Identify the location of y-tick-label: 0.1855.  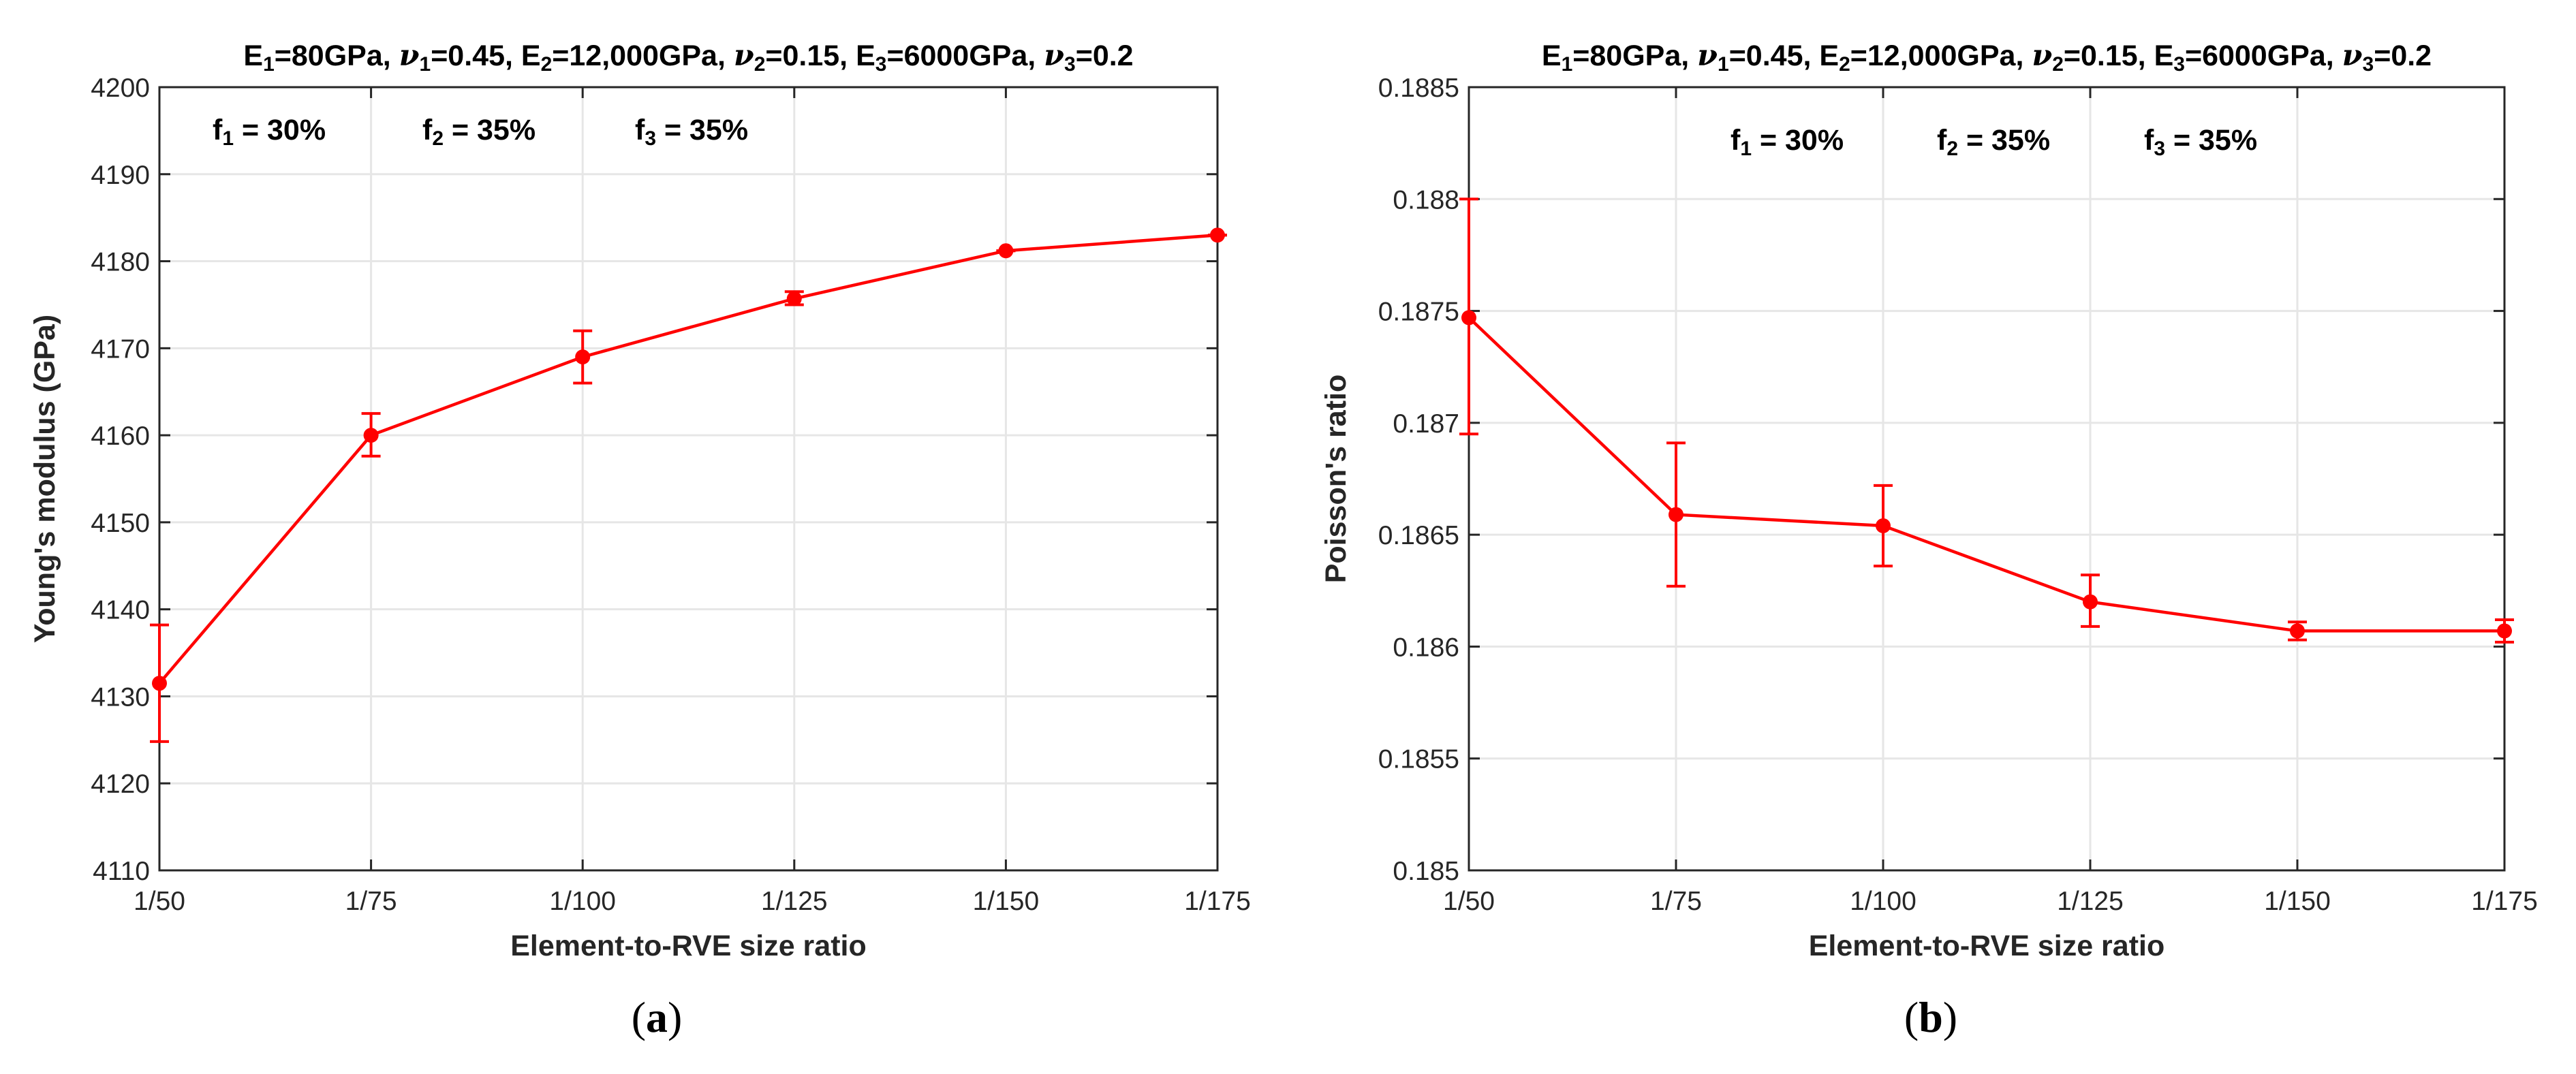
(1418, 759).